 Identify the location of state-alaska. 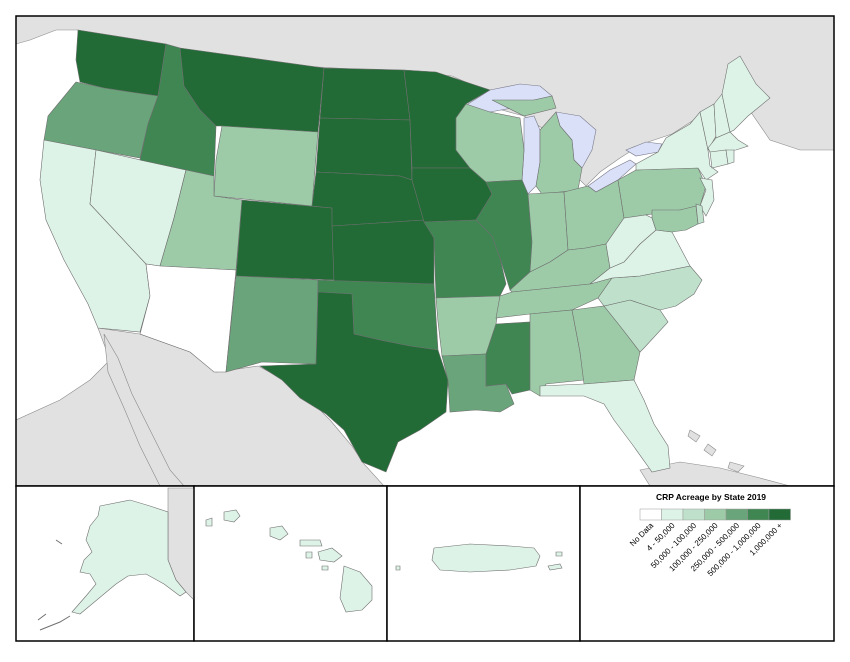
(129, 557).